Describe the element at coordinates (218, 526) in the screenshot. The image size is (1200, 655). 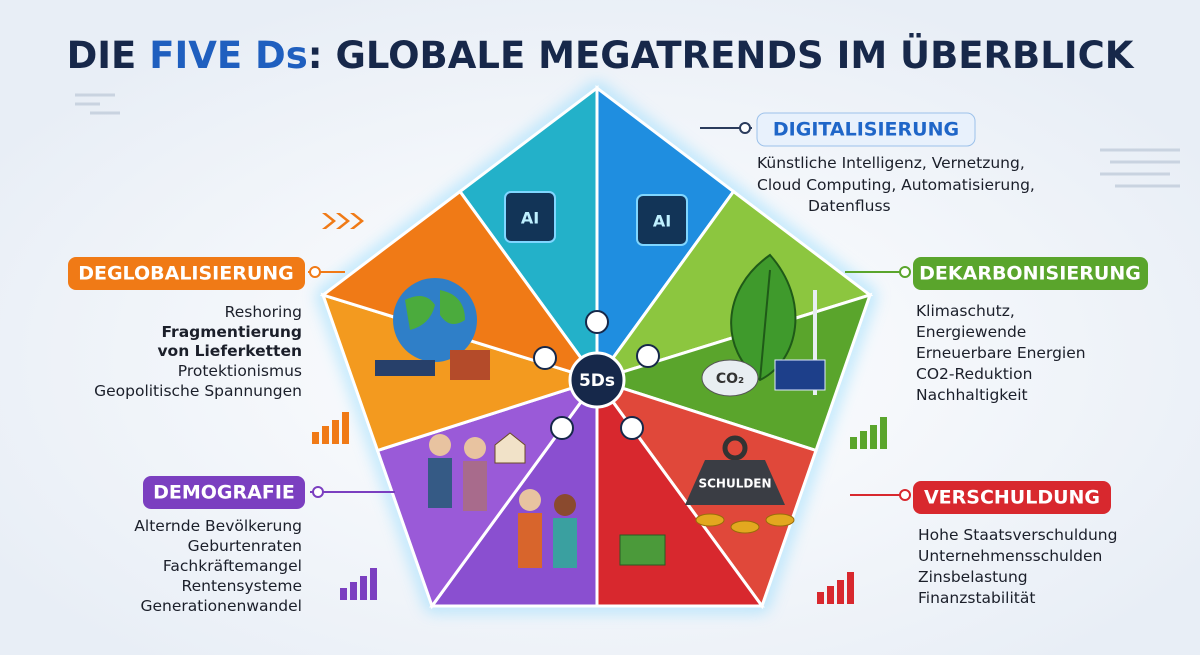
I see `item: Alternde Bevölkerung` at that location.